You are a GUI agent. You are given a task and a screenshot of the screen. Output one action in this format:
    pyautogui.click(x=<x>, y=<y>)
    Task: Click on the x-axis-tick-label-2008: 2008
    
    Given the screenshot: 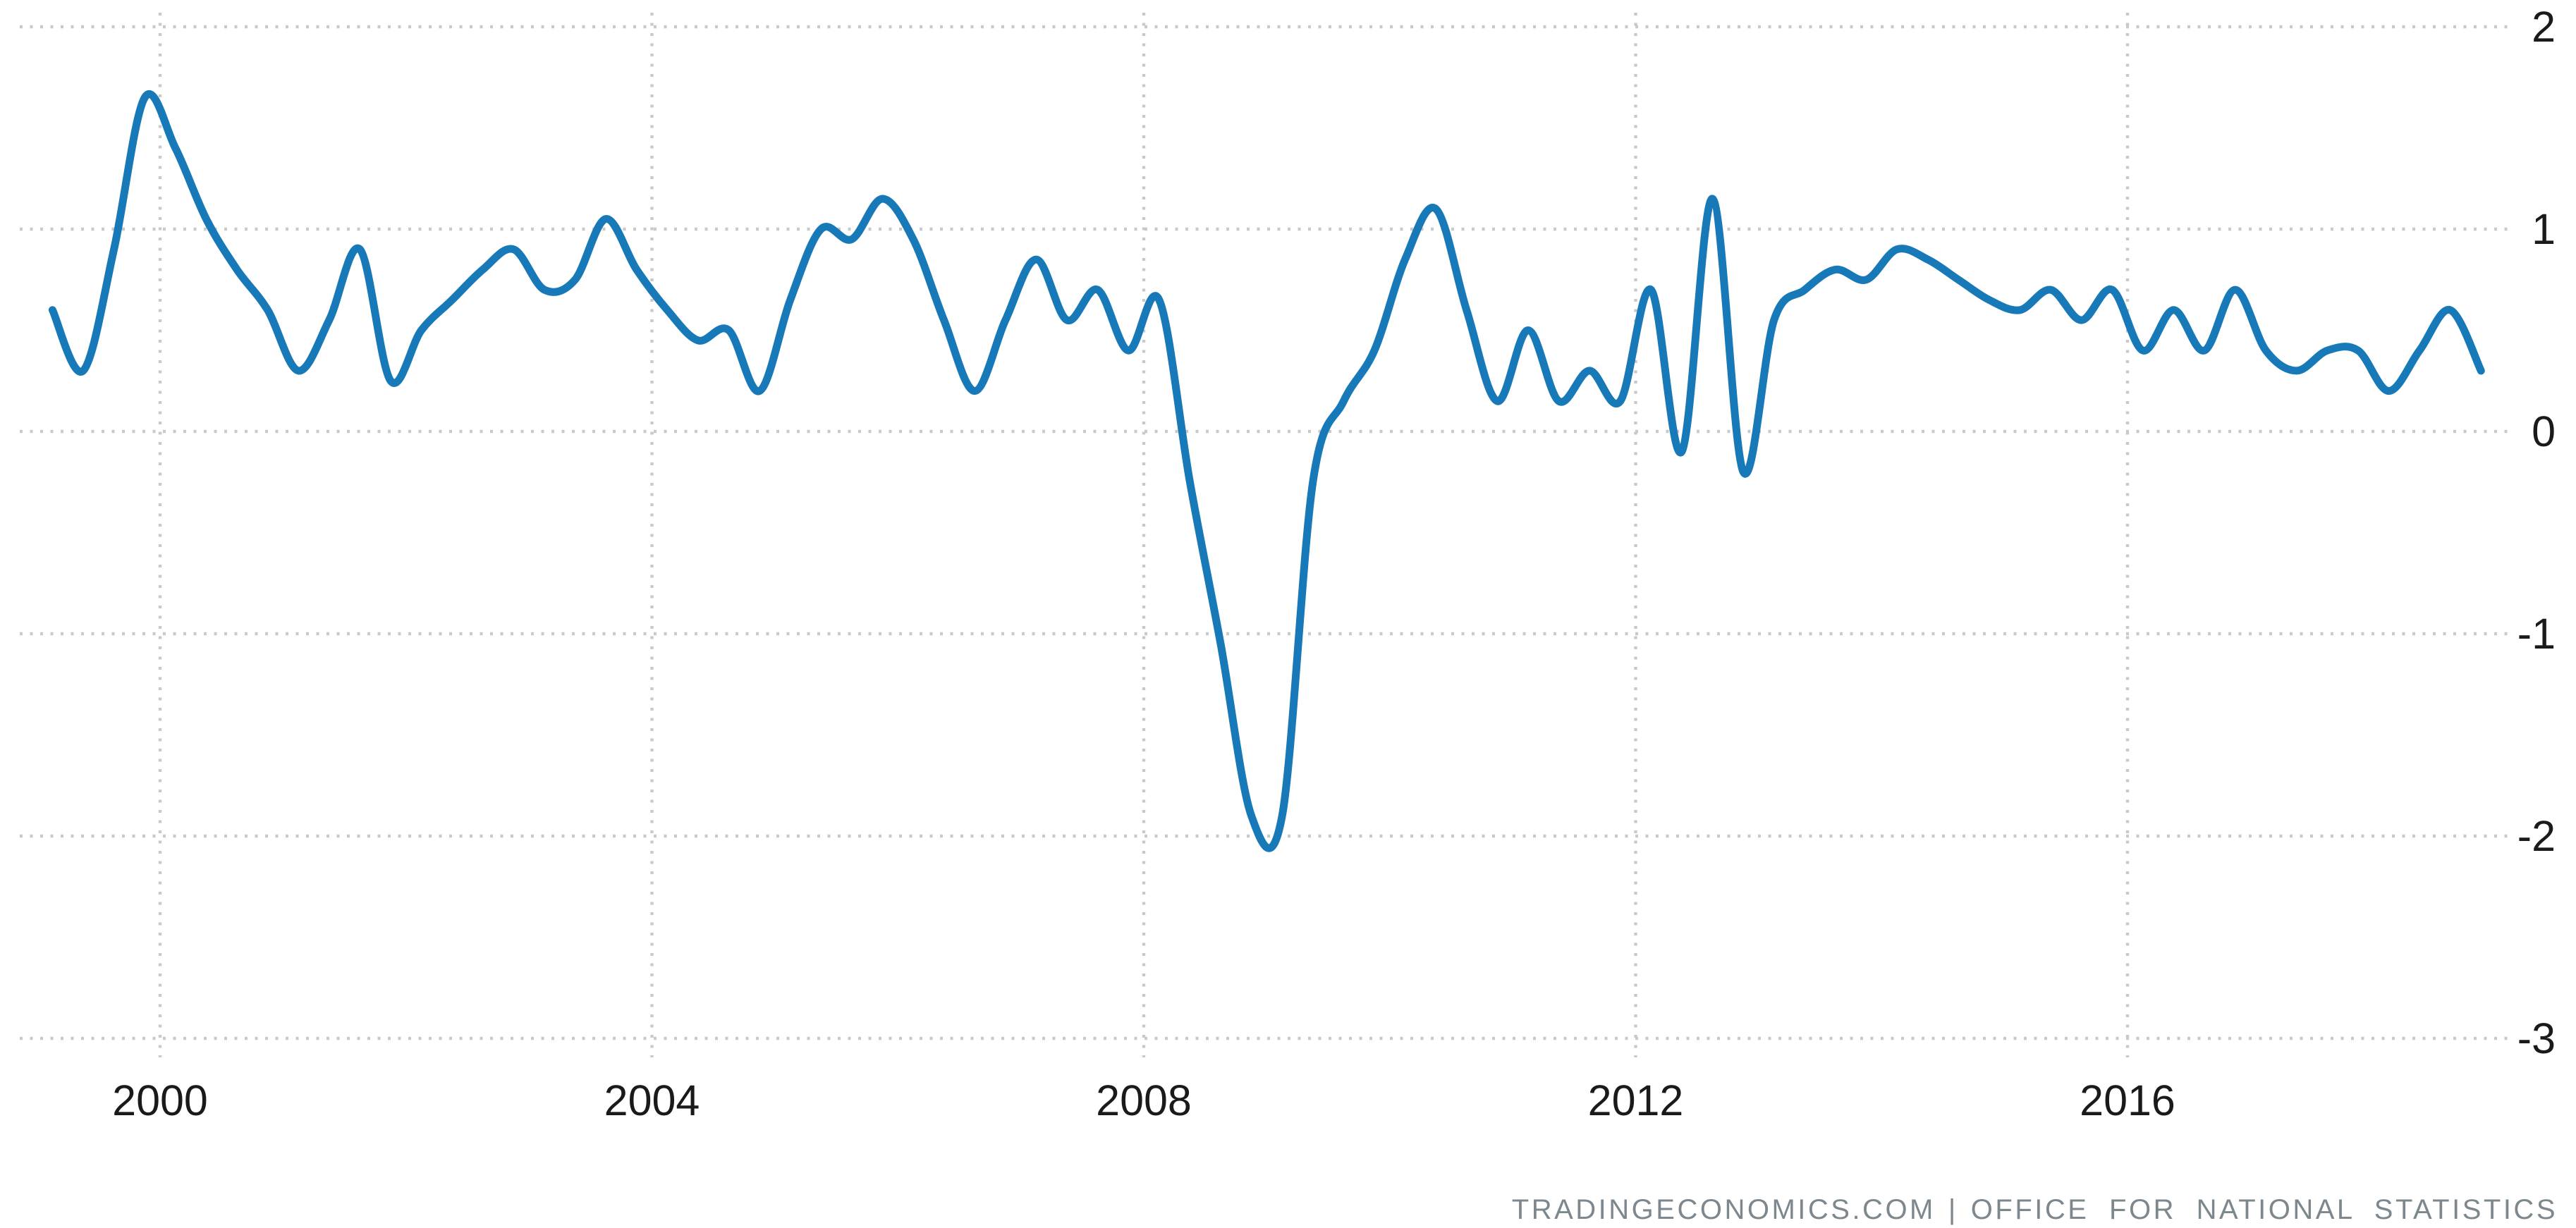 What is the action you would take?
    pyautogui.click(x=1144, y=1100)
    